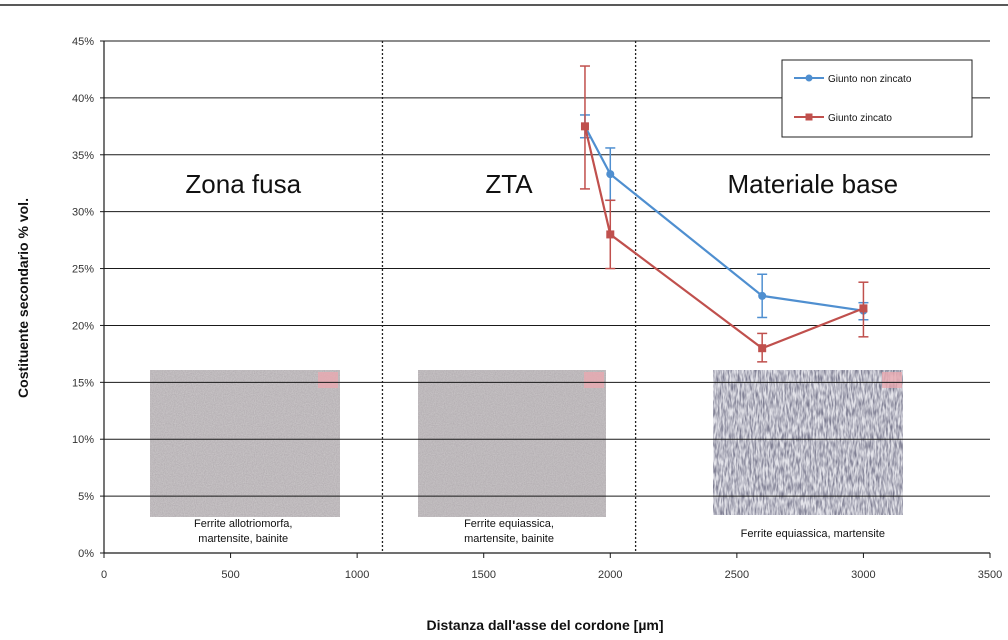  Describe the element at coordinates (83, 156) in the screenshot. I see `y-tick-label: 35%` at that location.